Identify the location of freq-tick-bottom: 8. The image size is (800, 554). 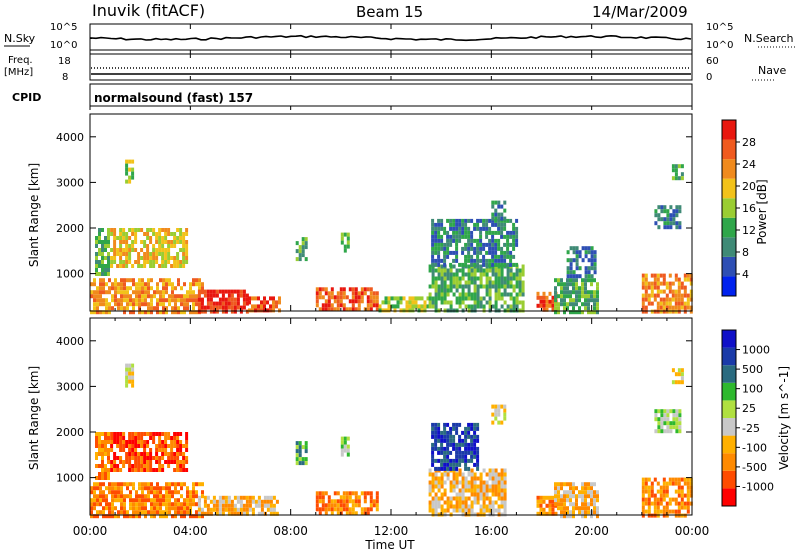
(65, 77).